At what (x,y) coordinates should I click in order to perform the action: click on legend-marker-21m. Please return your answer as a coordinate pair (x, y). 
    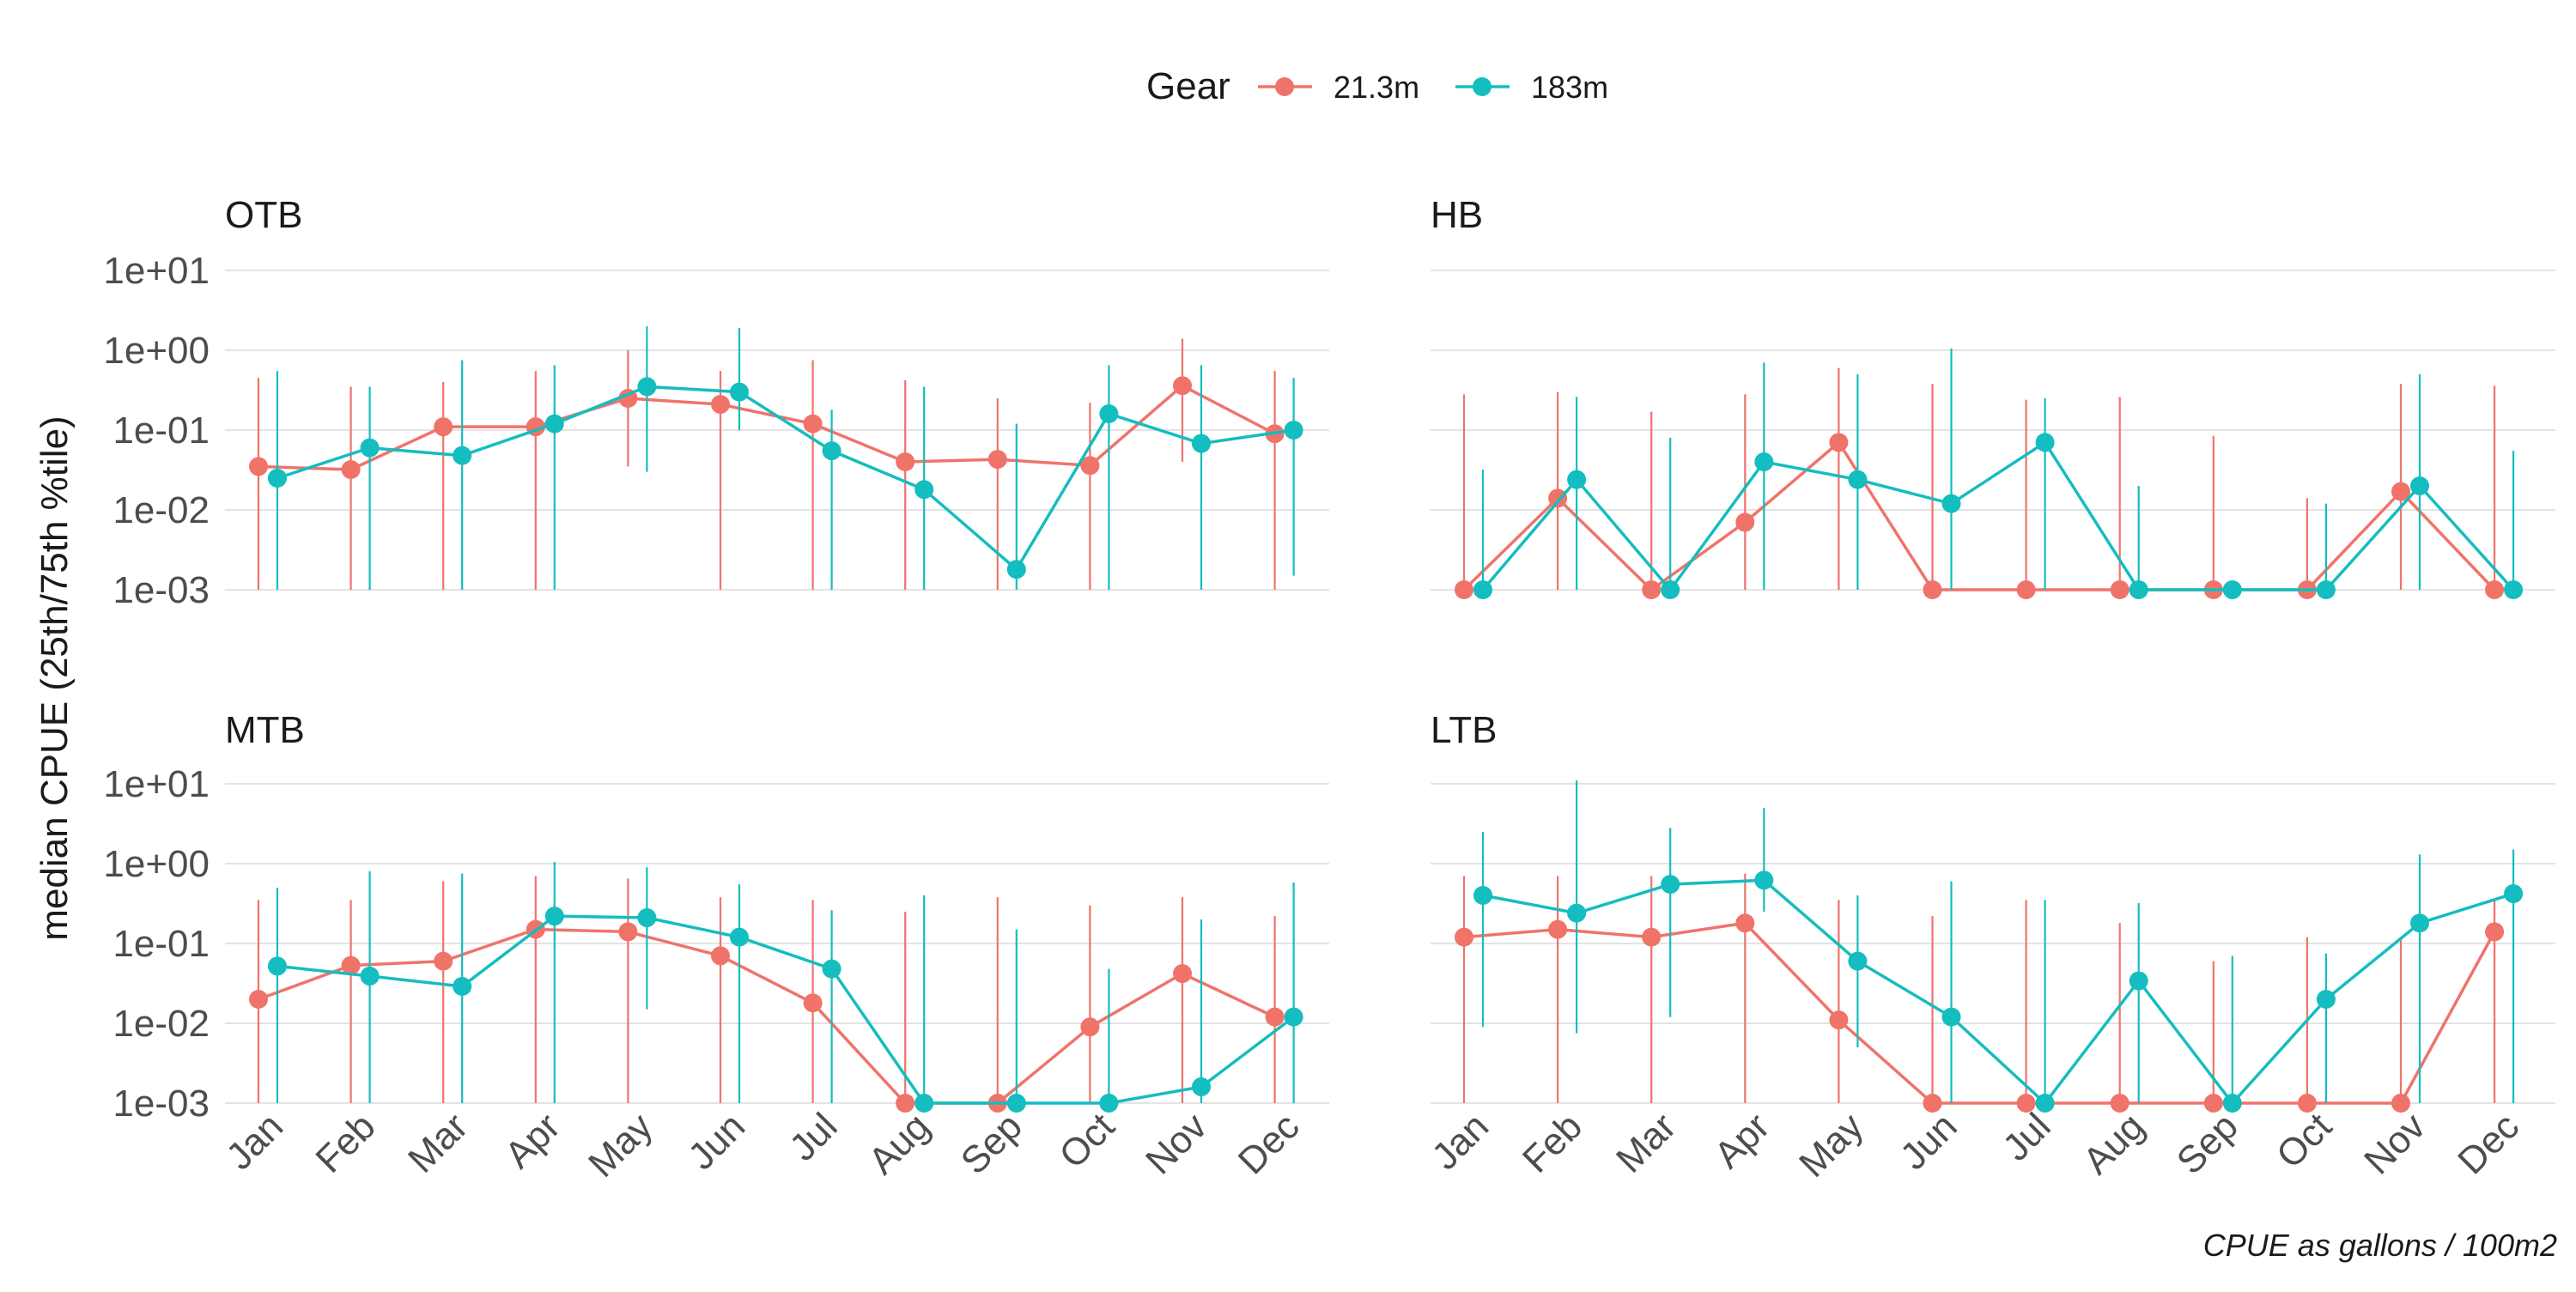
    Looking at the image, I should click on (1284, 86).